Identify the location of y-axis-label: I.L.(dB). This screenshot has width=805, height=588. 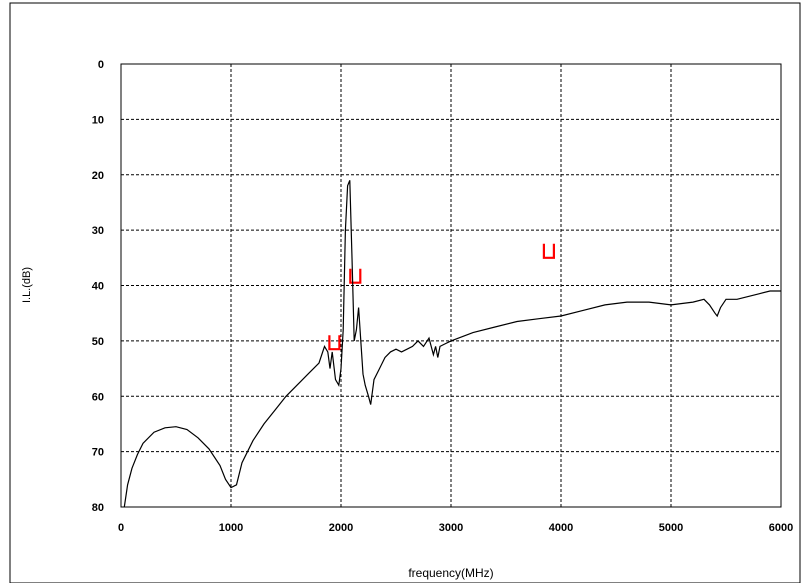
(27, 285).